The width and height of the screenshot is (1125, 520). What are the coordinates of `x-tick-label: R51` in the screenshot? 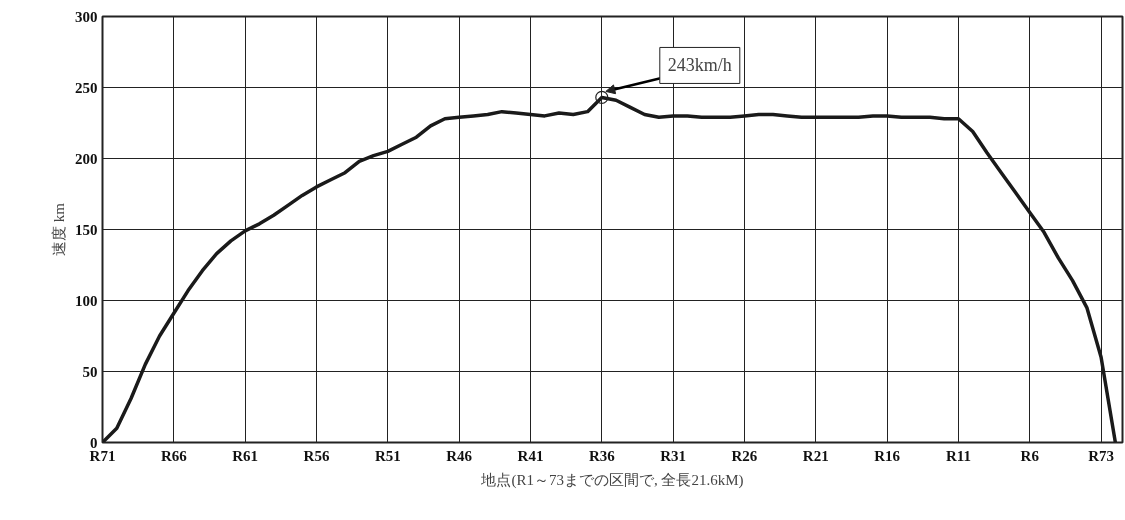 It's located at (387, 455).